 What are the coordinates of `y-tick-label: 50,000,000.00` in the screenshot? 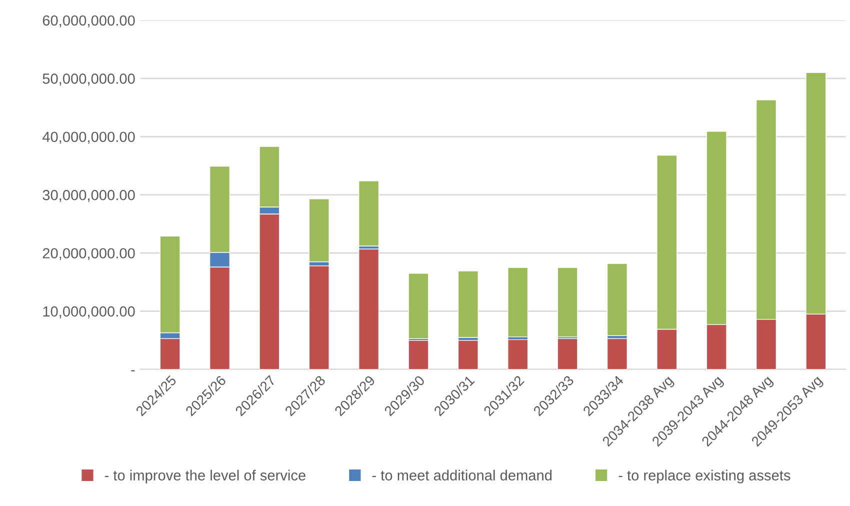 It's located at (88, 80).